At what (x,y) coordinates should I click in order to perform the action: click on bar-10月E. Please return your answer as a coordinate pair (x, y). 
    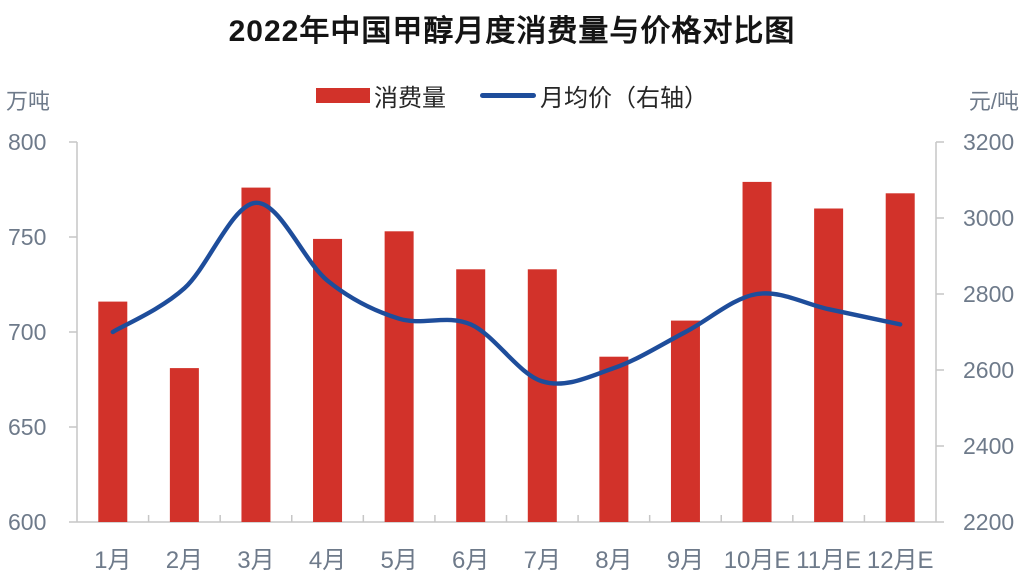
    Looking at the image, I should click on (757, 351).